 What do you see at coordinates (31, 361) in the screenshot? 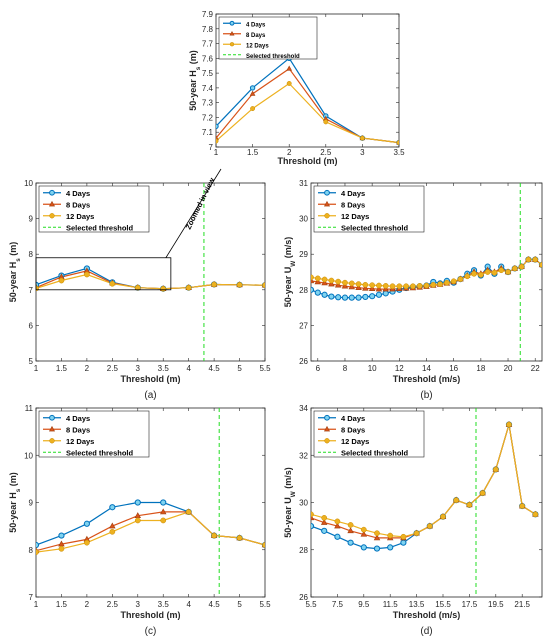
I see `y-tick-label: 5` at bounding box center [31, 361].